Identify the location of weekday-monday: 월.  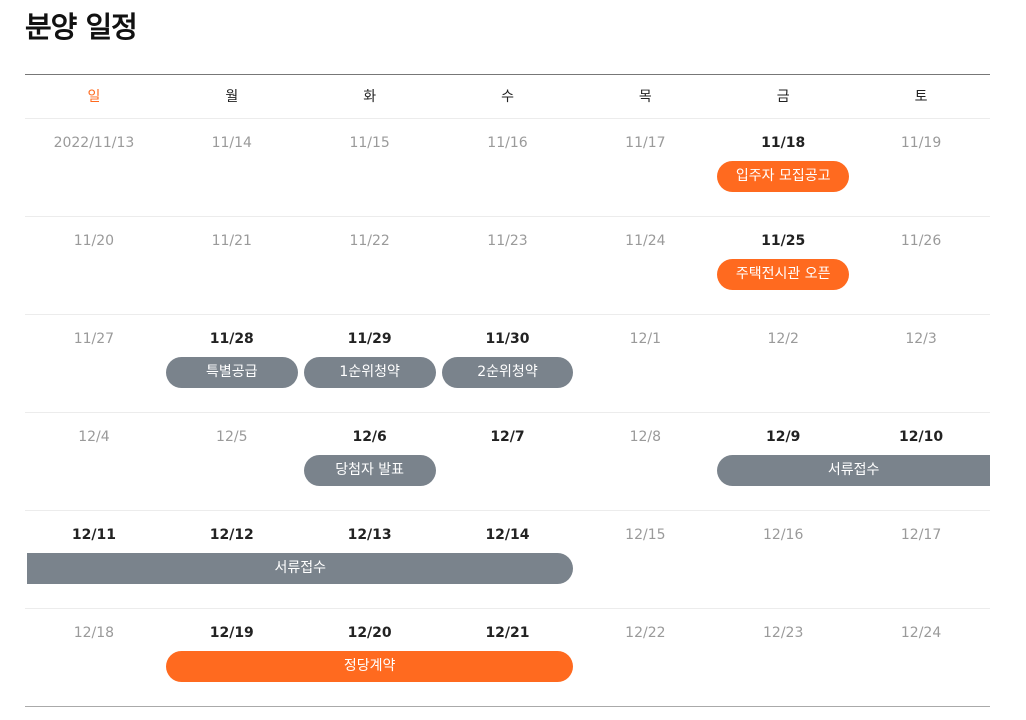
(232, 97).